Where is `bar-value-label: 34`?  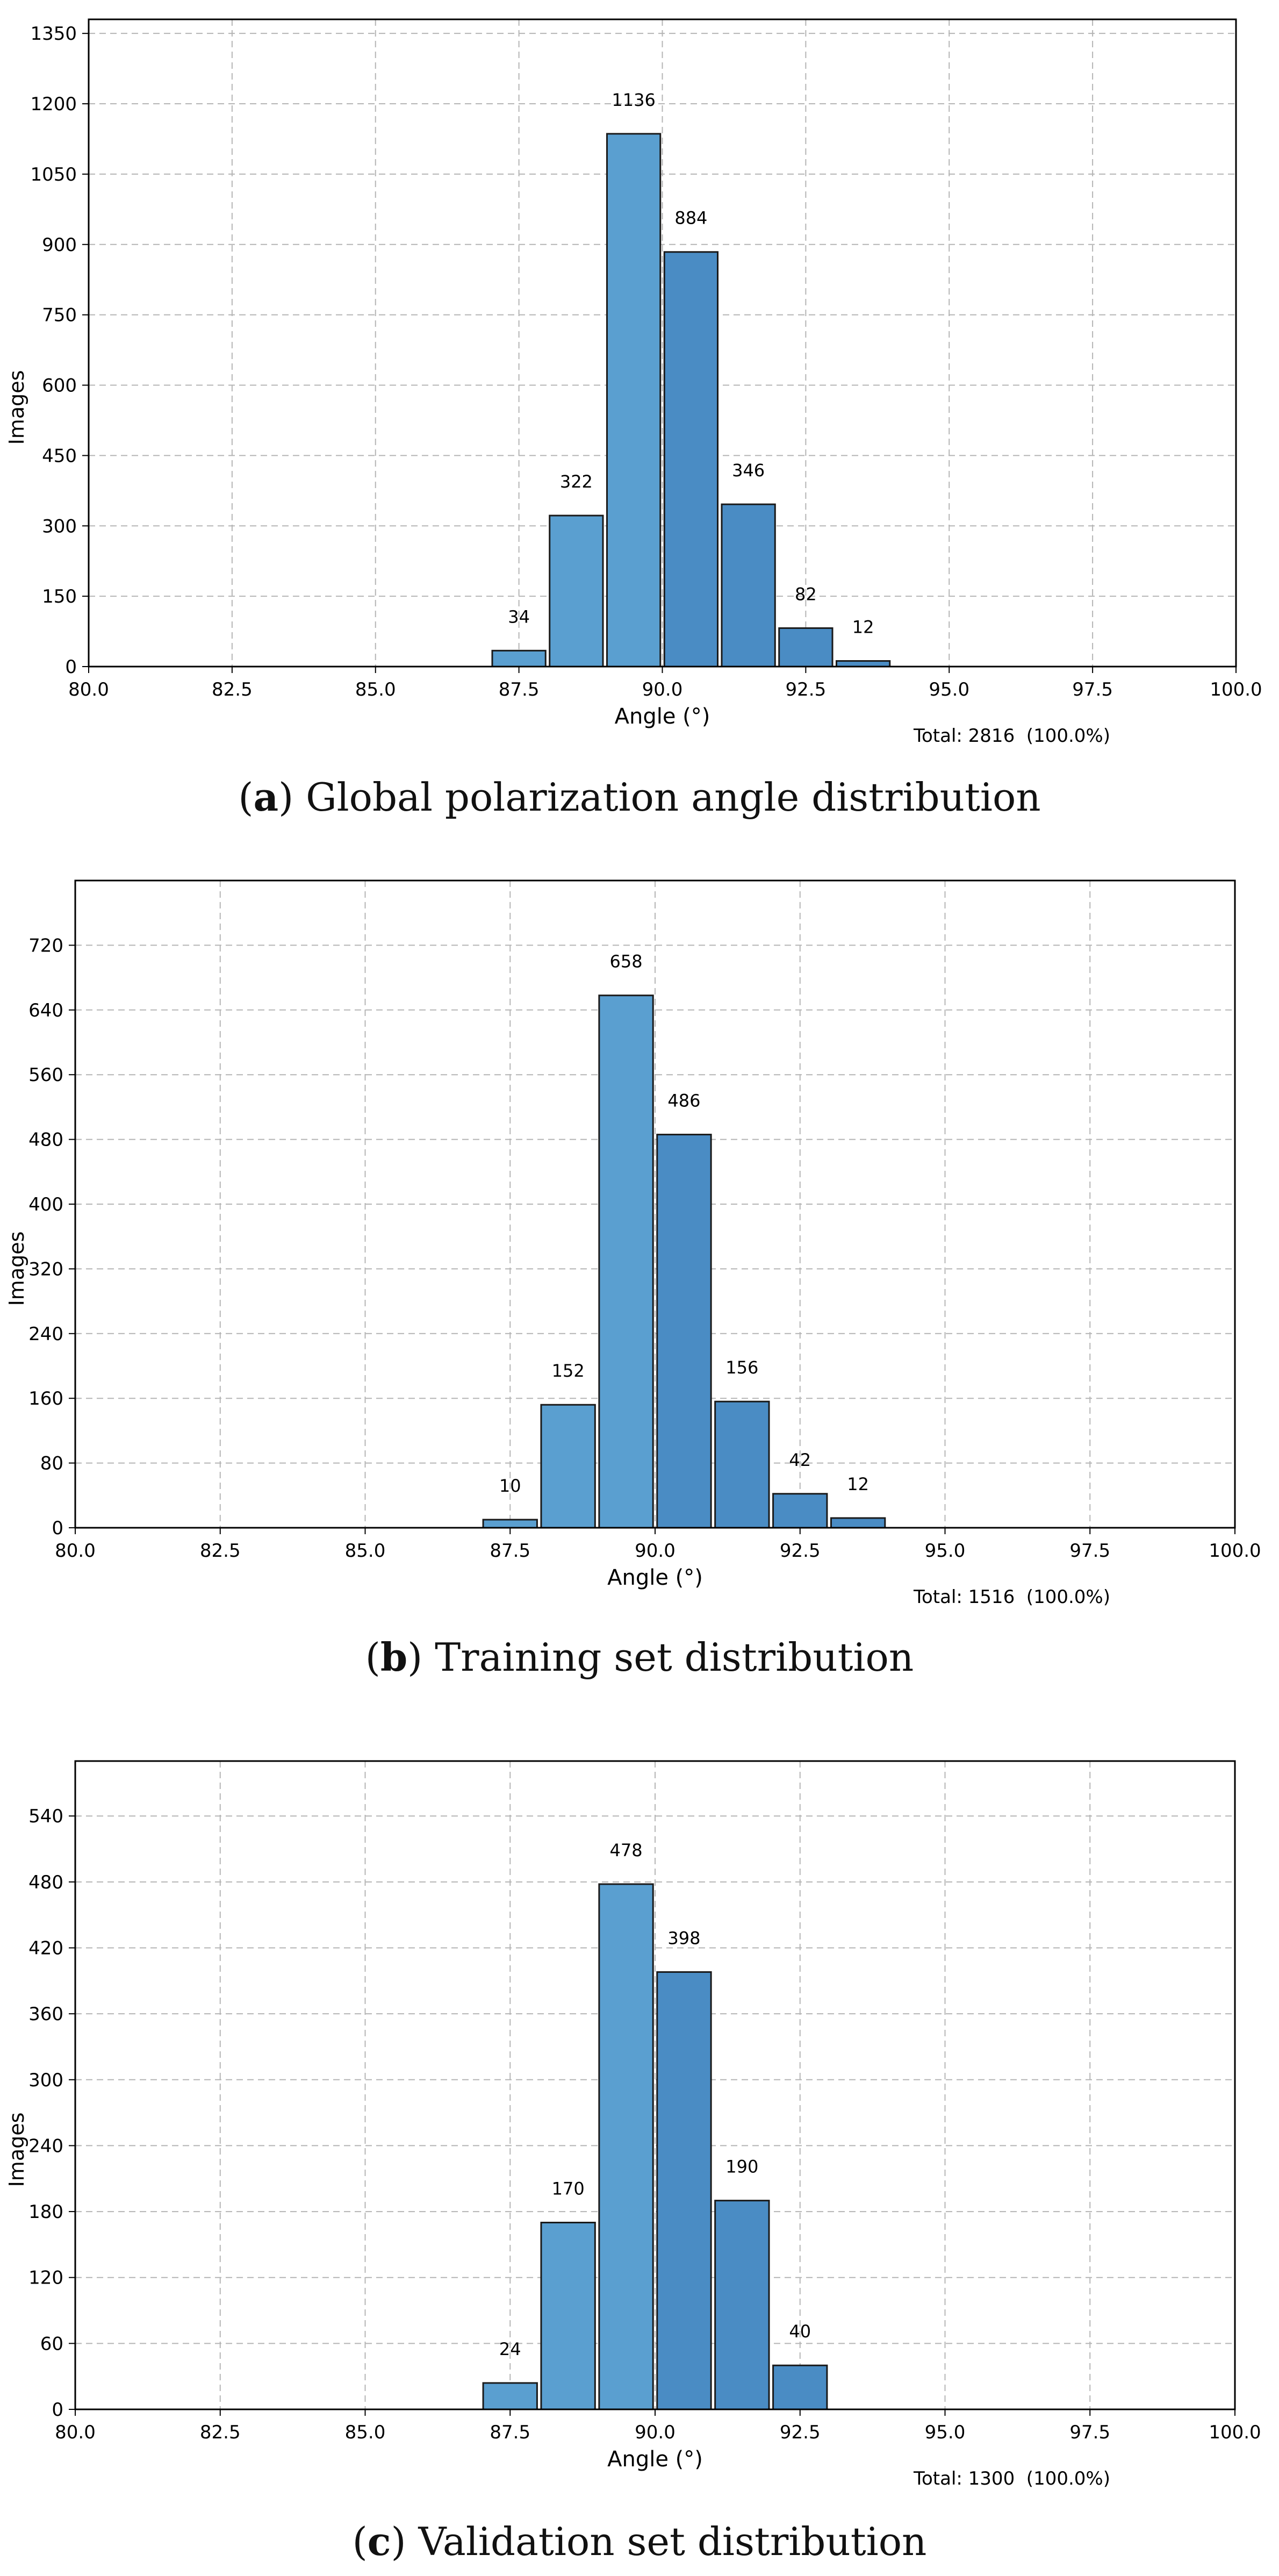
bar-value-label: 34 is located at coordinates (519, 616).